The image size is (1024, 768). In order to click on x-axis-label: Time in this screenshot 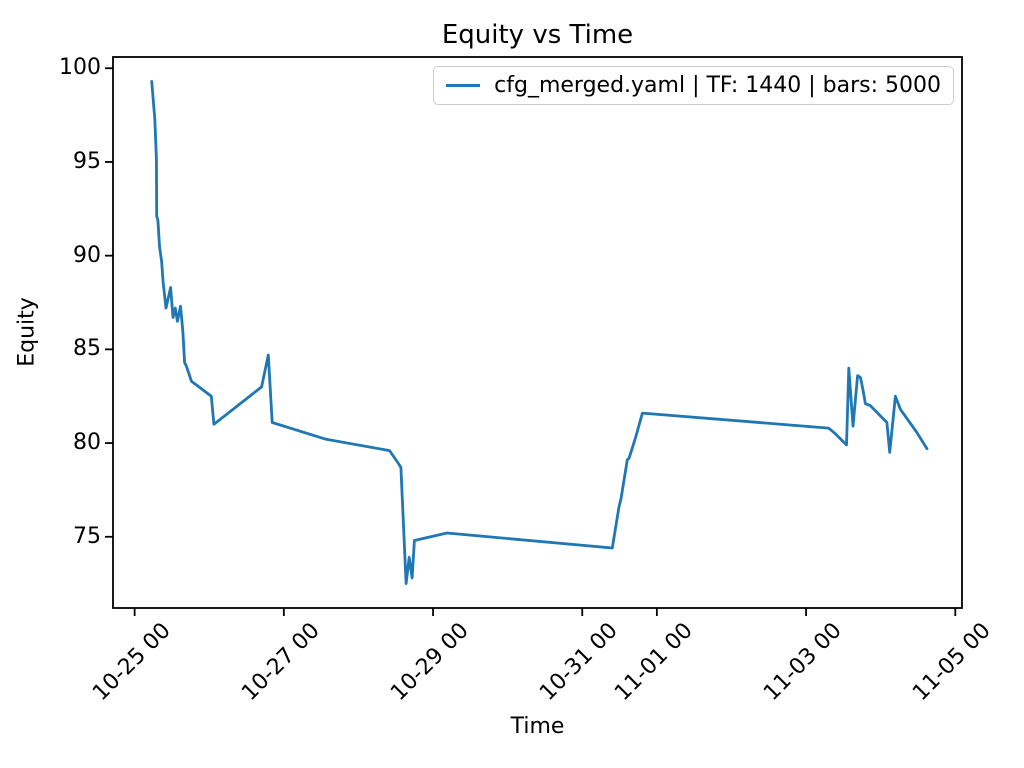, I will do `click(537, 726)`.